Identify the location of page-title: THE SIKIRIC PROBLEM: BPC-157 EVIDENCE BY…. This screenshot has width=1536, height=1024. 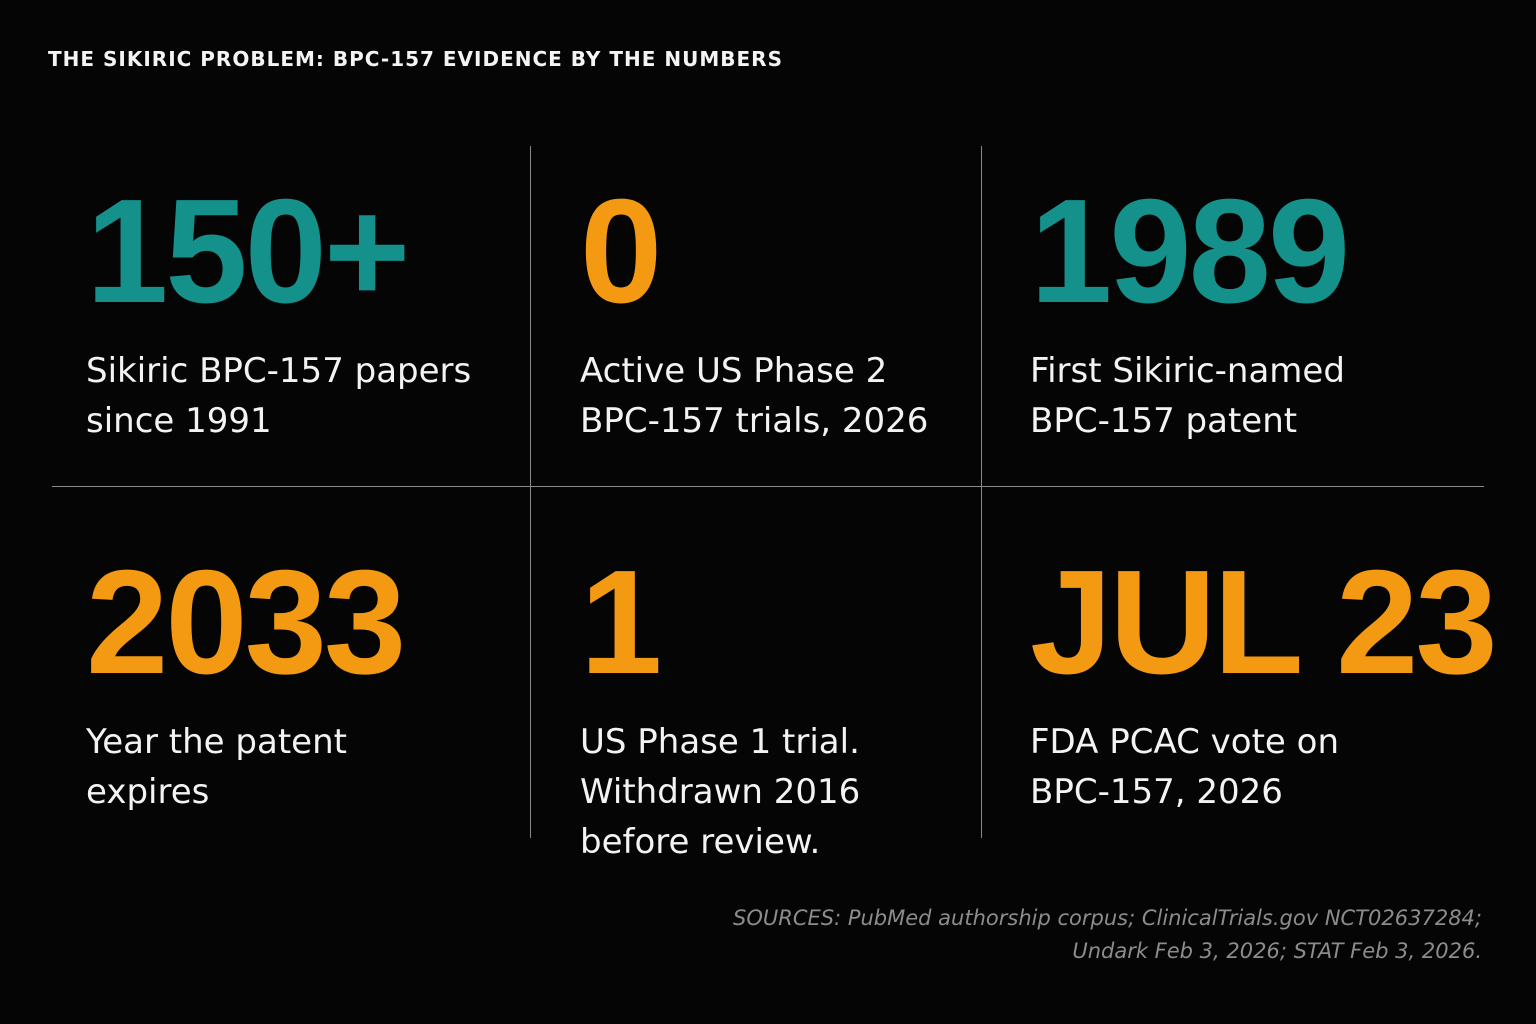
(415, 59).